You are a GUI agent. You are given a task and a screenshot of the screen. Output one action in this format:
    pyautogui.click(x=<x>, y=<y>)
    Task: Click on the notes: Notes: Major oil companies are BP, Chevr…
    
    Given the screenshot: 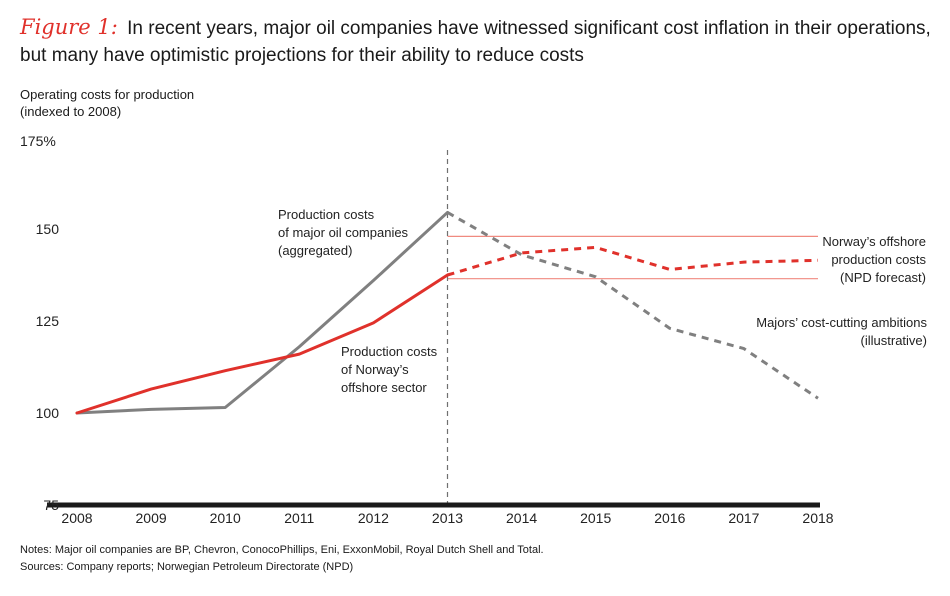 What is the action you would take?
    pyautogui.click(x=282, y=559)
    